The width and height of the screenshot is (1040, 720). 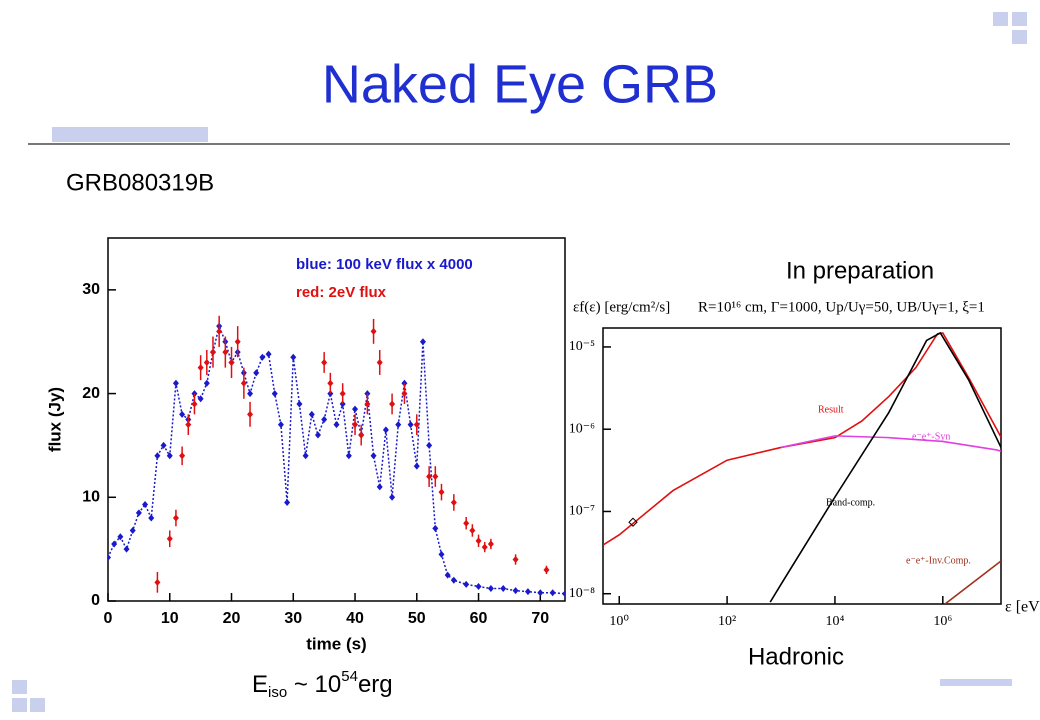 What do you see at coordinates (938, 560) in the screenshot?
I see `curve-label: e⁻e⁺-Inv.Comp.` at bounding box center [938, 560].